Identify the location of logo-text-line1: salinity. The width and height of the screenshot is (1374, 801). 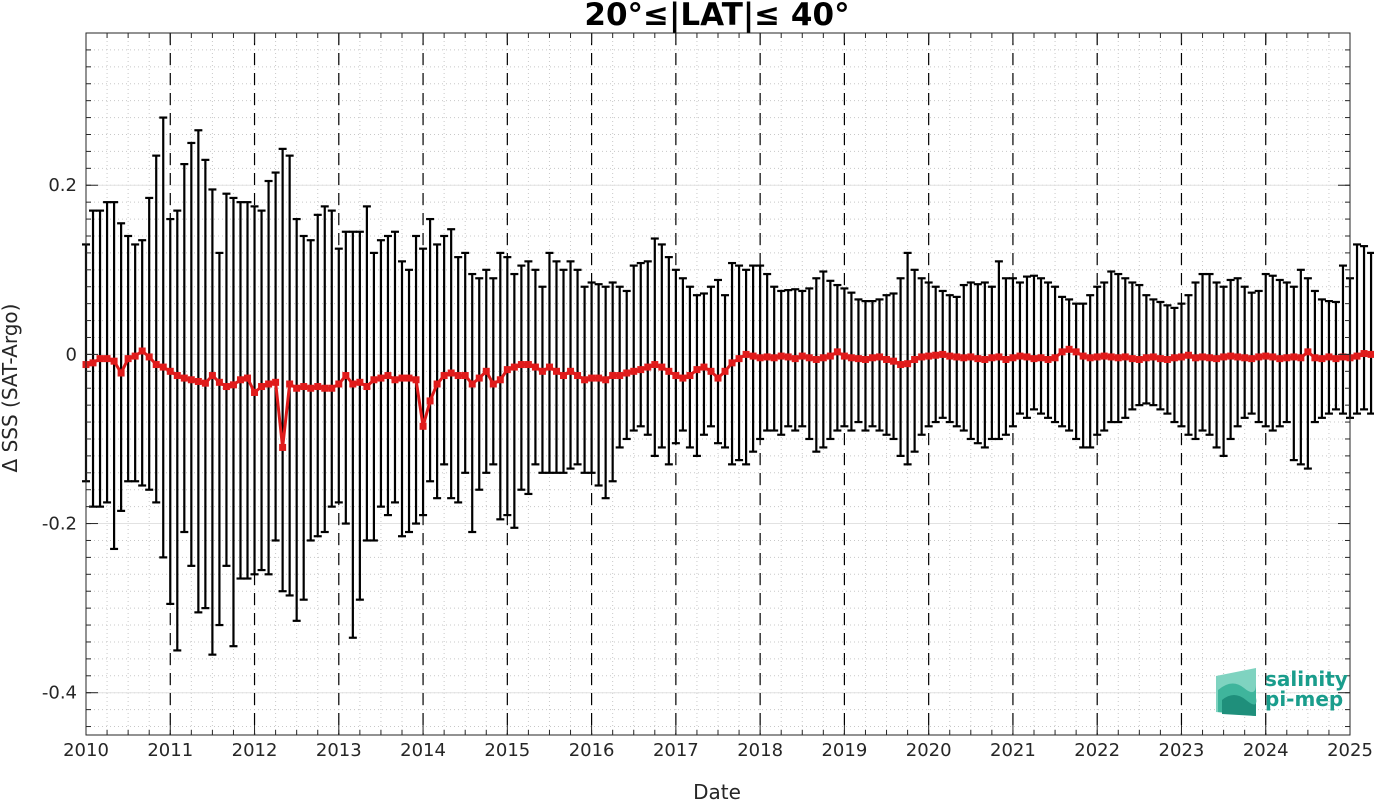
(1306, 679).